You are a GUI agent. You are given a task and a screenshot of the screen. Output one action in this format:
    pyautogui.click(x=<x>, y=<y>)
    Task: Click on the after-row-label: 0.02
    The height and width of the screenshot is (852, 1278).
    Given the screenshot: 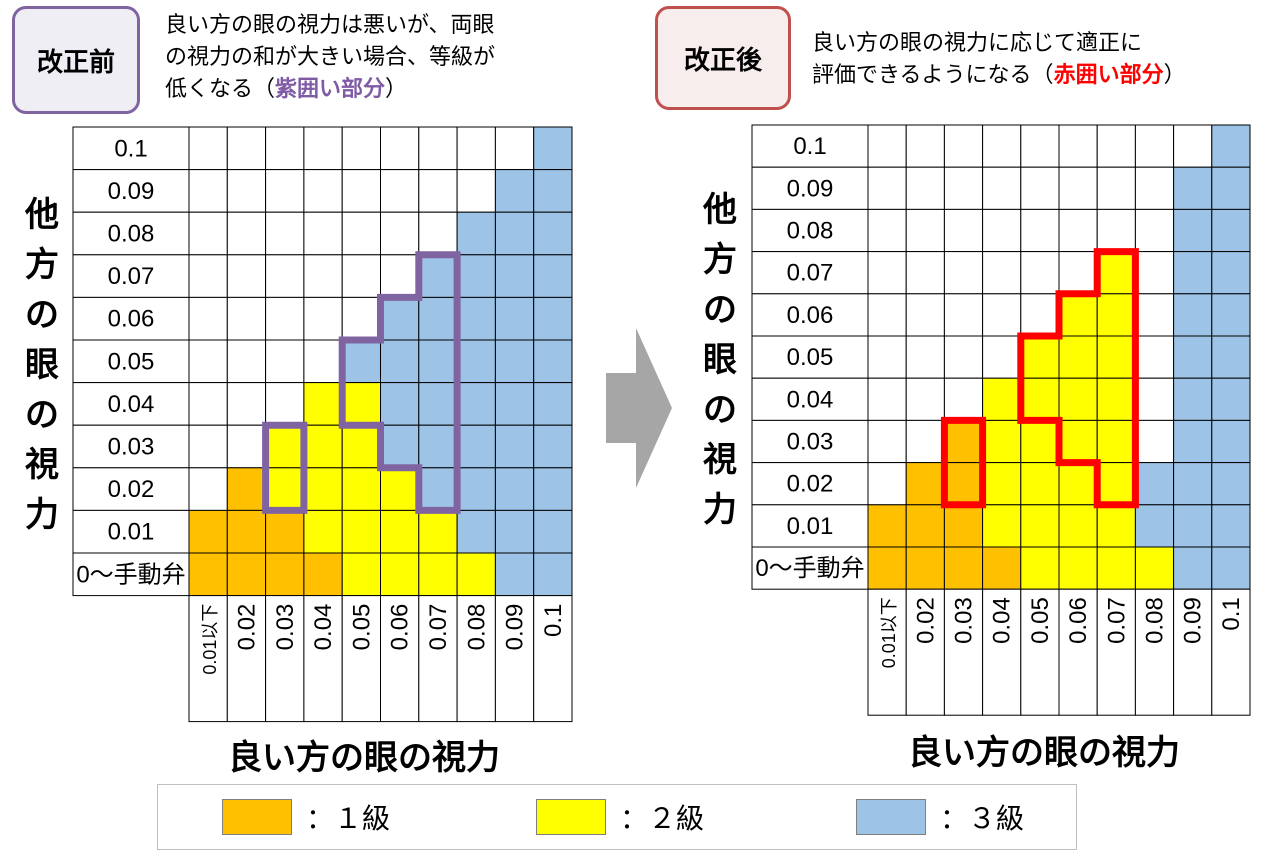 What is the action you would take?
    pyautogui.click(x=810, y=484)
    